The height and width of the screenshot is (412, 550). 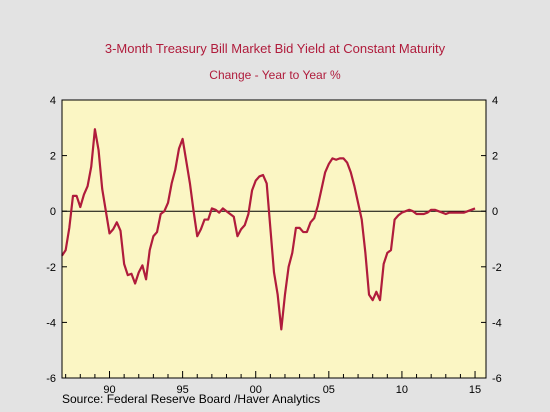 I want to click on y-tick-label-left: -4, so click(x=51, y=323).